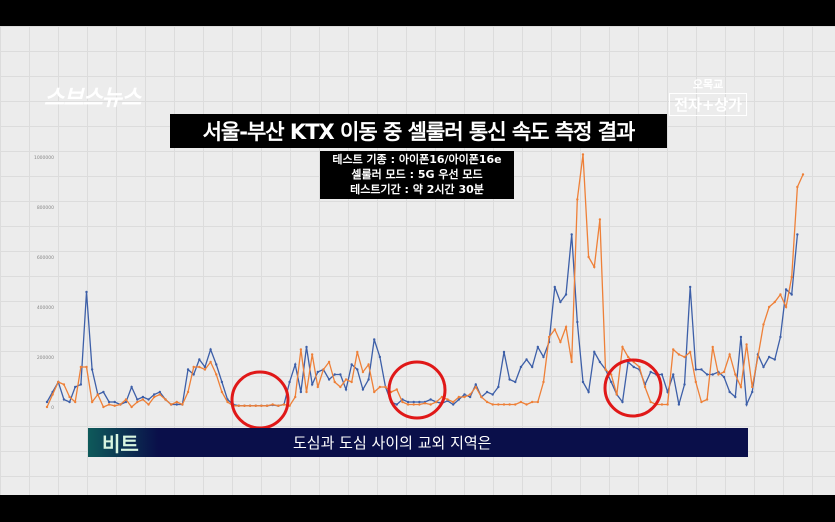 Image resolution: width=835 pixels, height=522 pixels. What do you see at coordinates (45, 308) in the screenshot?
I see `y-tick-label: 400000` at bounding box center [45, 308].